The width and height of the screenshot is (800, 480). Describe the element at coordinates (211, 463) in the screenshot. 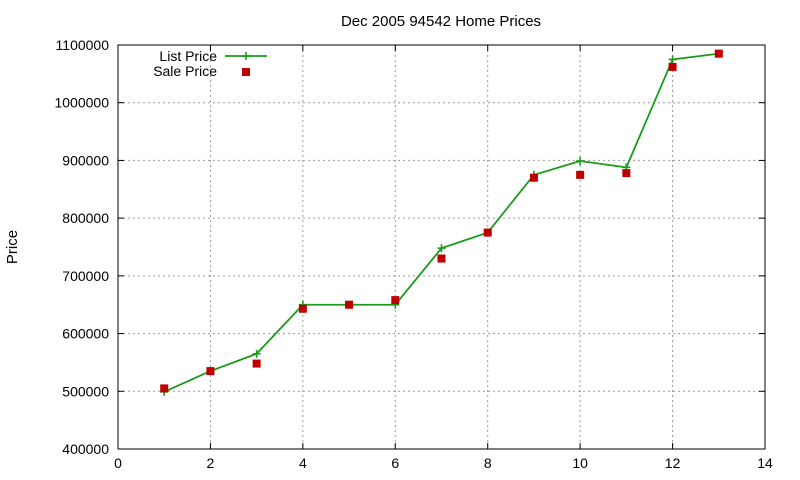

I see `x-tick-label: 2` at that location.